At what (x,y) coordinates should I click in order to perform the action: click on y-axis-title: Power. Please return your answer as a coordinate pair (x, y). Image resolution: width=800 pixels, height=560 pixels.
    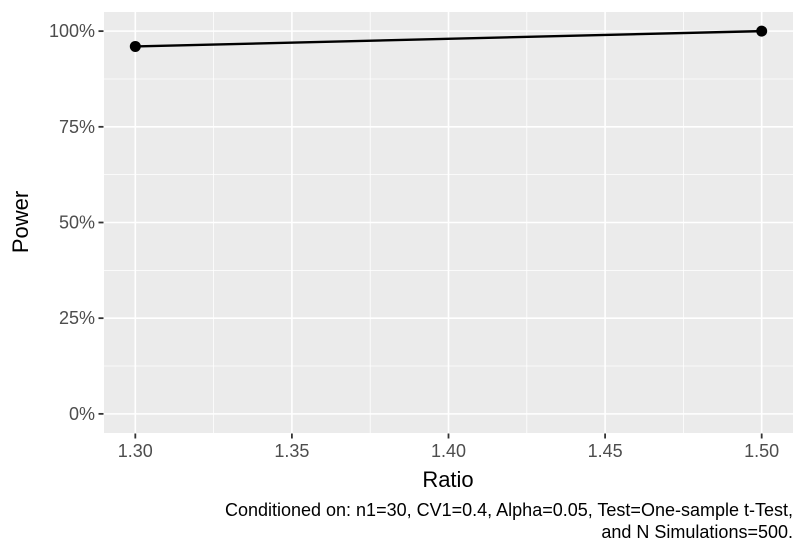
    Looking at the image, I should click on (20, 222).